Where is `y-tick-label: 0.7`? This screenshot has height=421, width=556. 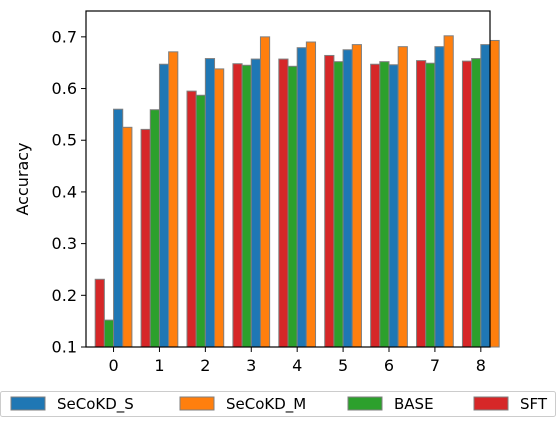 y-tick-label: 0.7 is located at coordinates (64, 36).